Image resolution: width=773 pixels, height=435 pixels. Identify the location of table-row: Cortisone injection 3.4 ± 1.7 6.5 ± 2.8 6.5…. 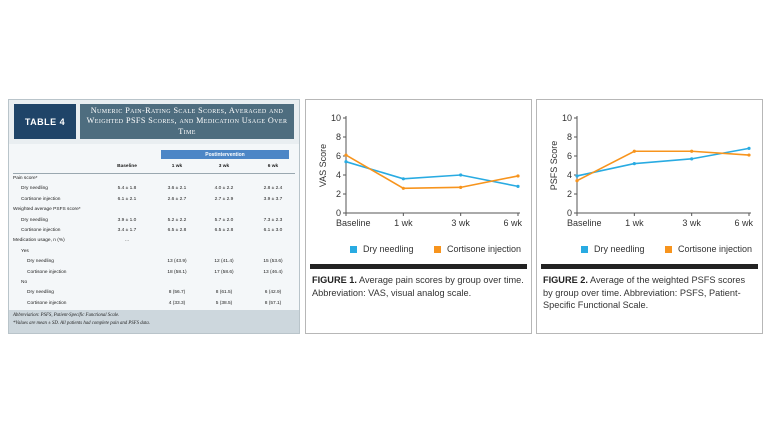
(154, 231).